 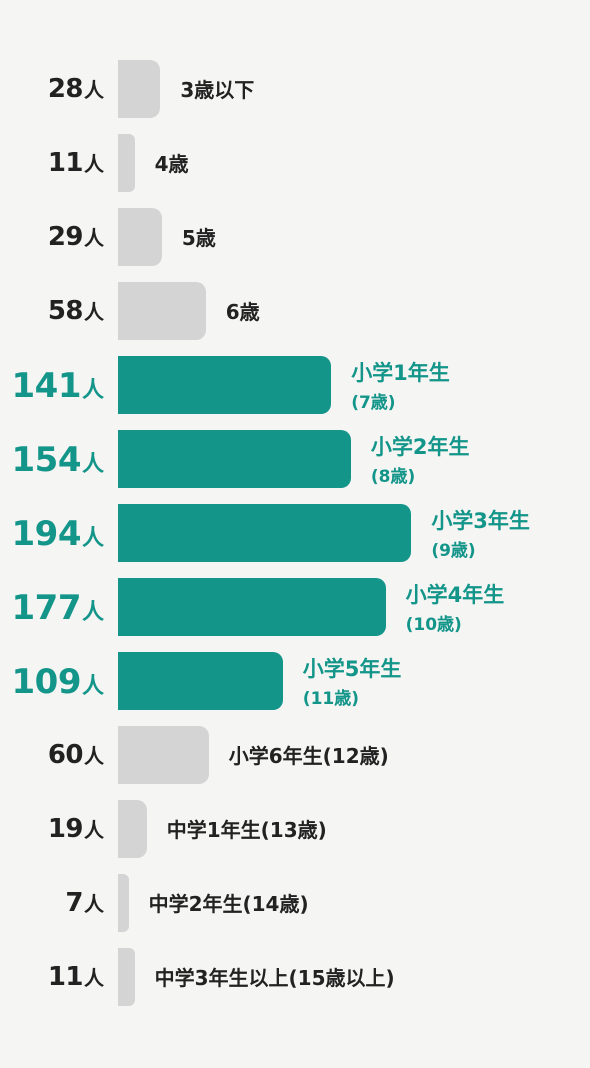 I want to click on bar-row: 60 人 小学6年生(12歳), so click(x=295, y=755).